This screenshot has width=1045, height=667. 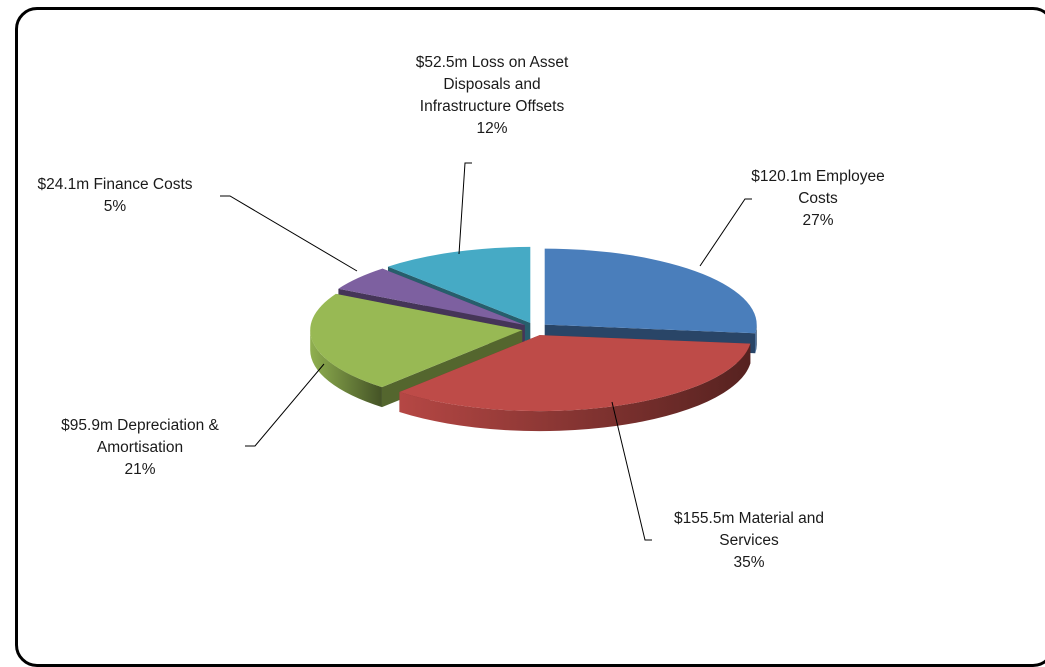 I want to click on slice-employee-costs, so click(x=650, y=291).